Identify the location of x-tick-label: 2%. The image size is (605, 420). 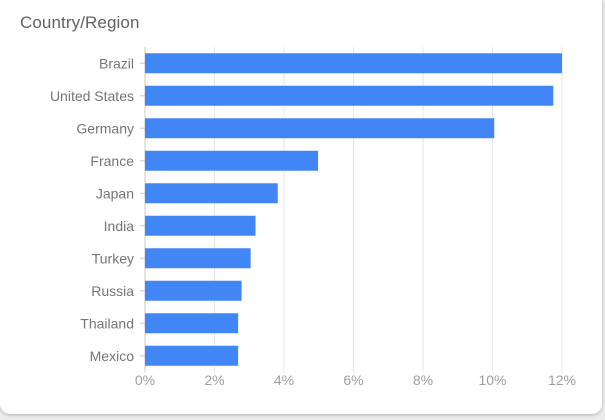
(214, 380).